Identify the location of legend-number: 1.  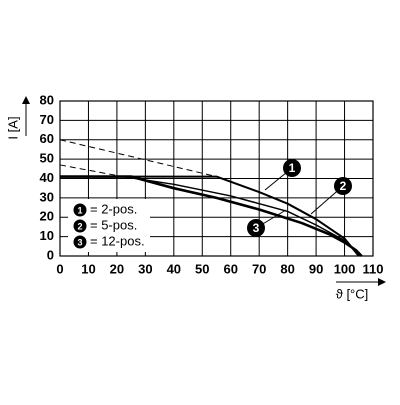
(79, 210).